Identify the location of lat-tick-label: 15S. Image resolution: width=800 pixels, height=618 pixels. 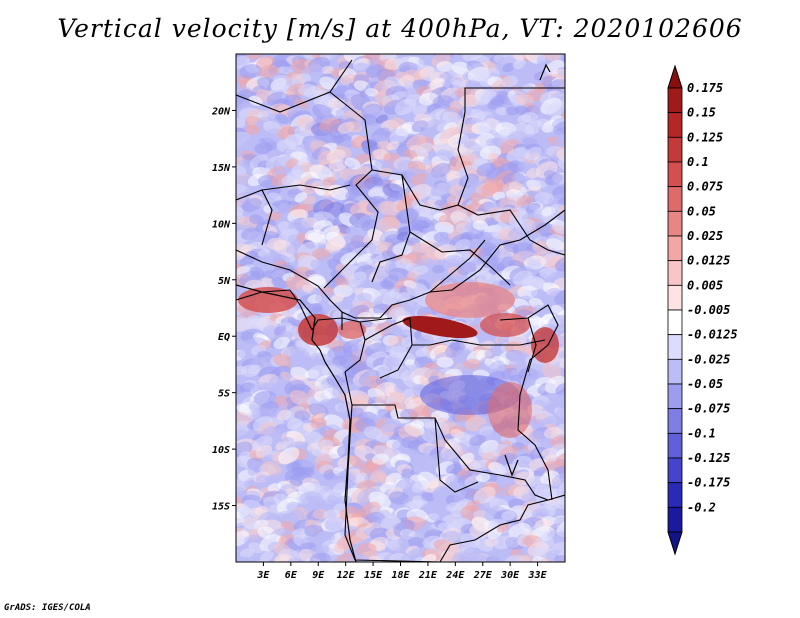
(221, 507).